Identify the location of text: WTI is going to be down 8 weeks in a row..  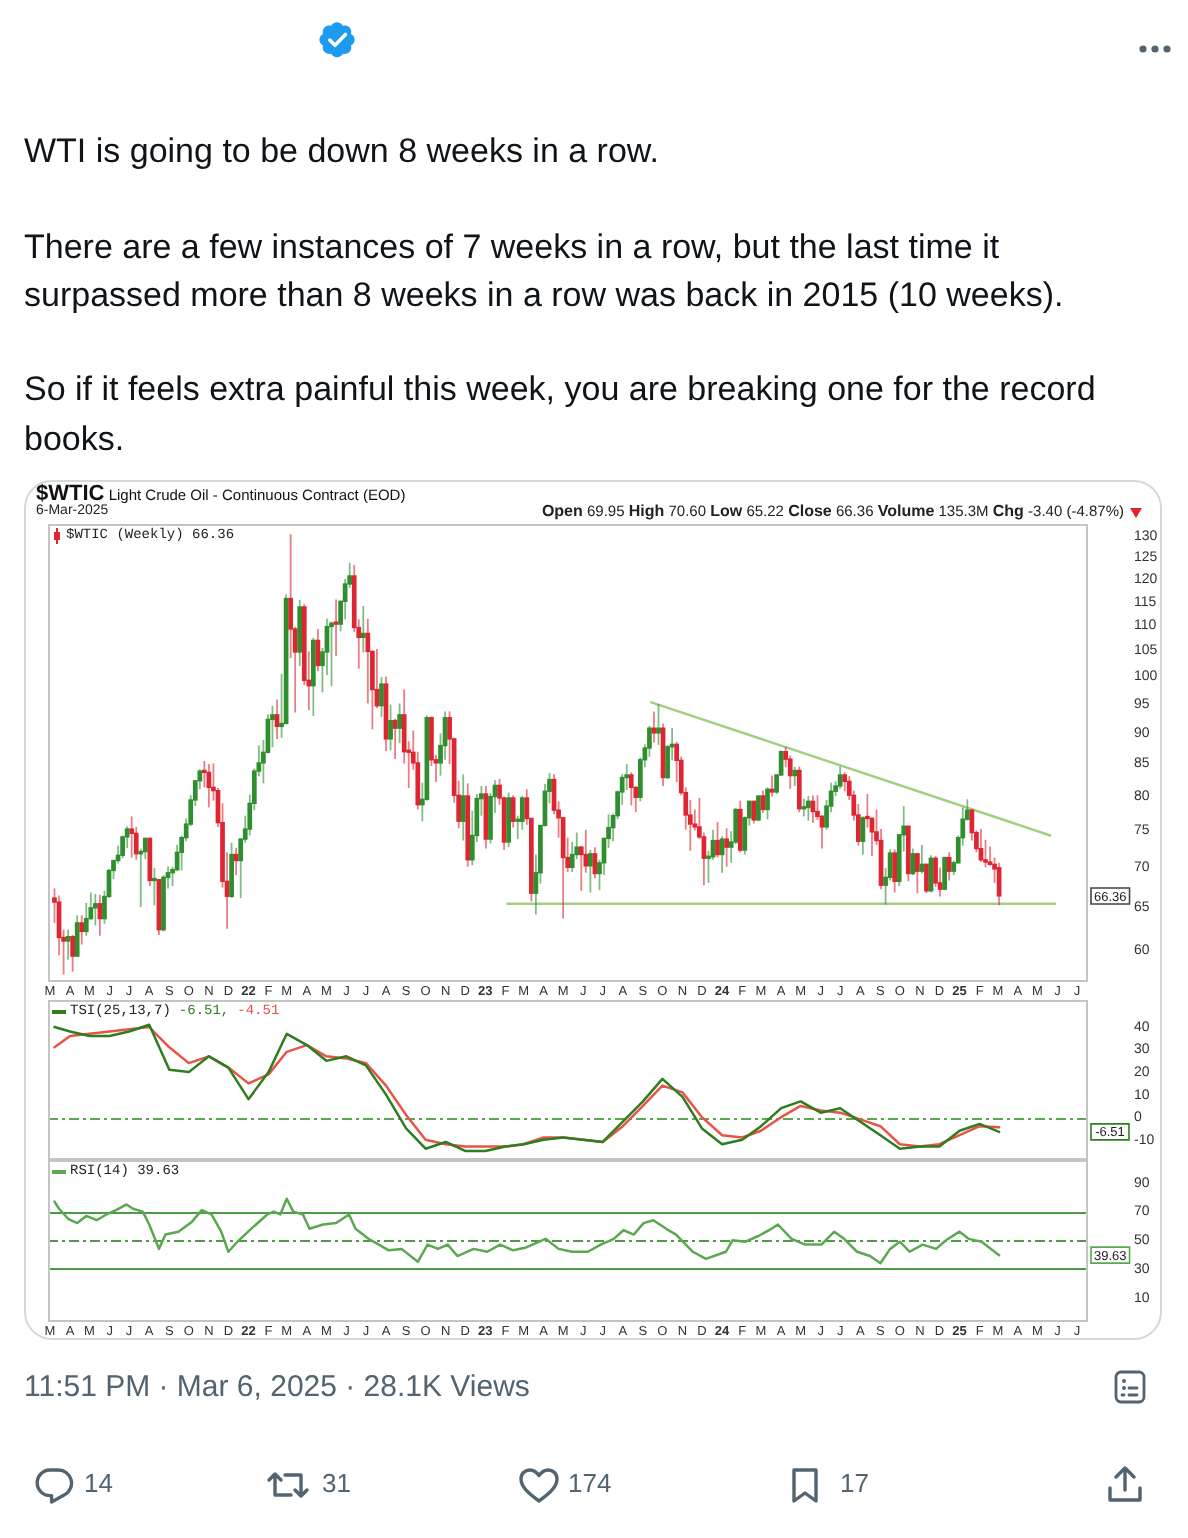
(341, 152).